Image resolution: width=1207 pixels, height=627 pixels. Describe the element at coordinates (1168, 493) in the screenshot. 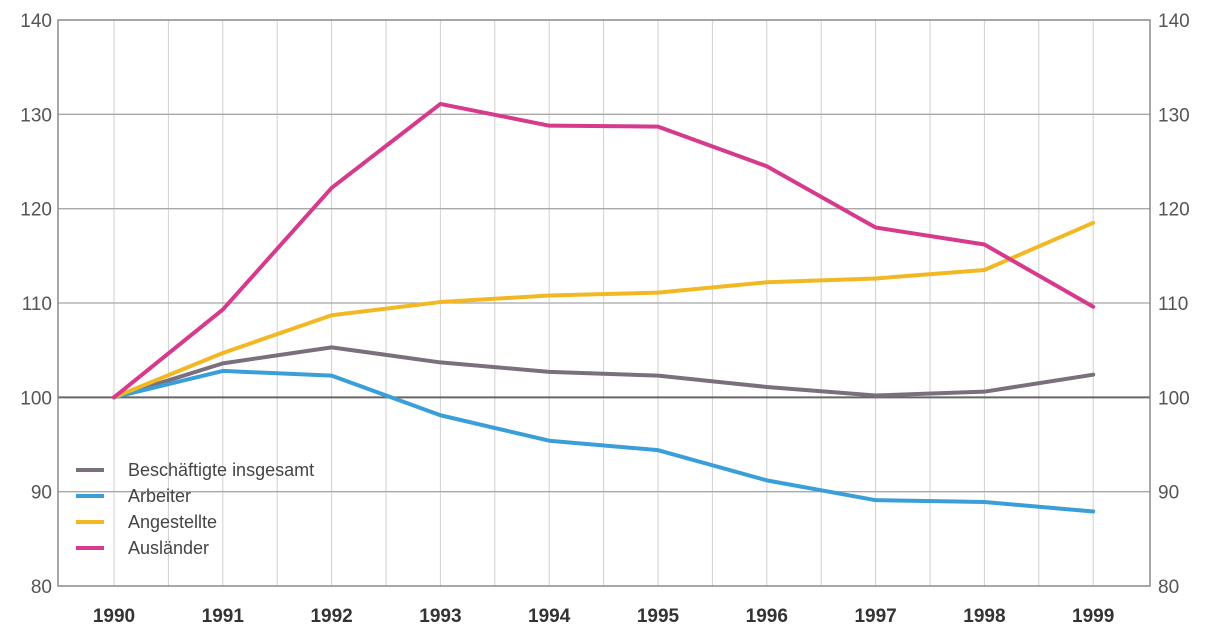

I see `y-tick-label-right: 90` at that location.